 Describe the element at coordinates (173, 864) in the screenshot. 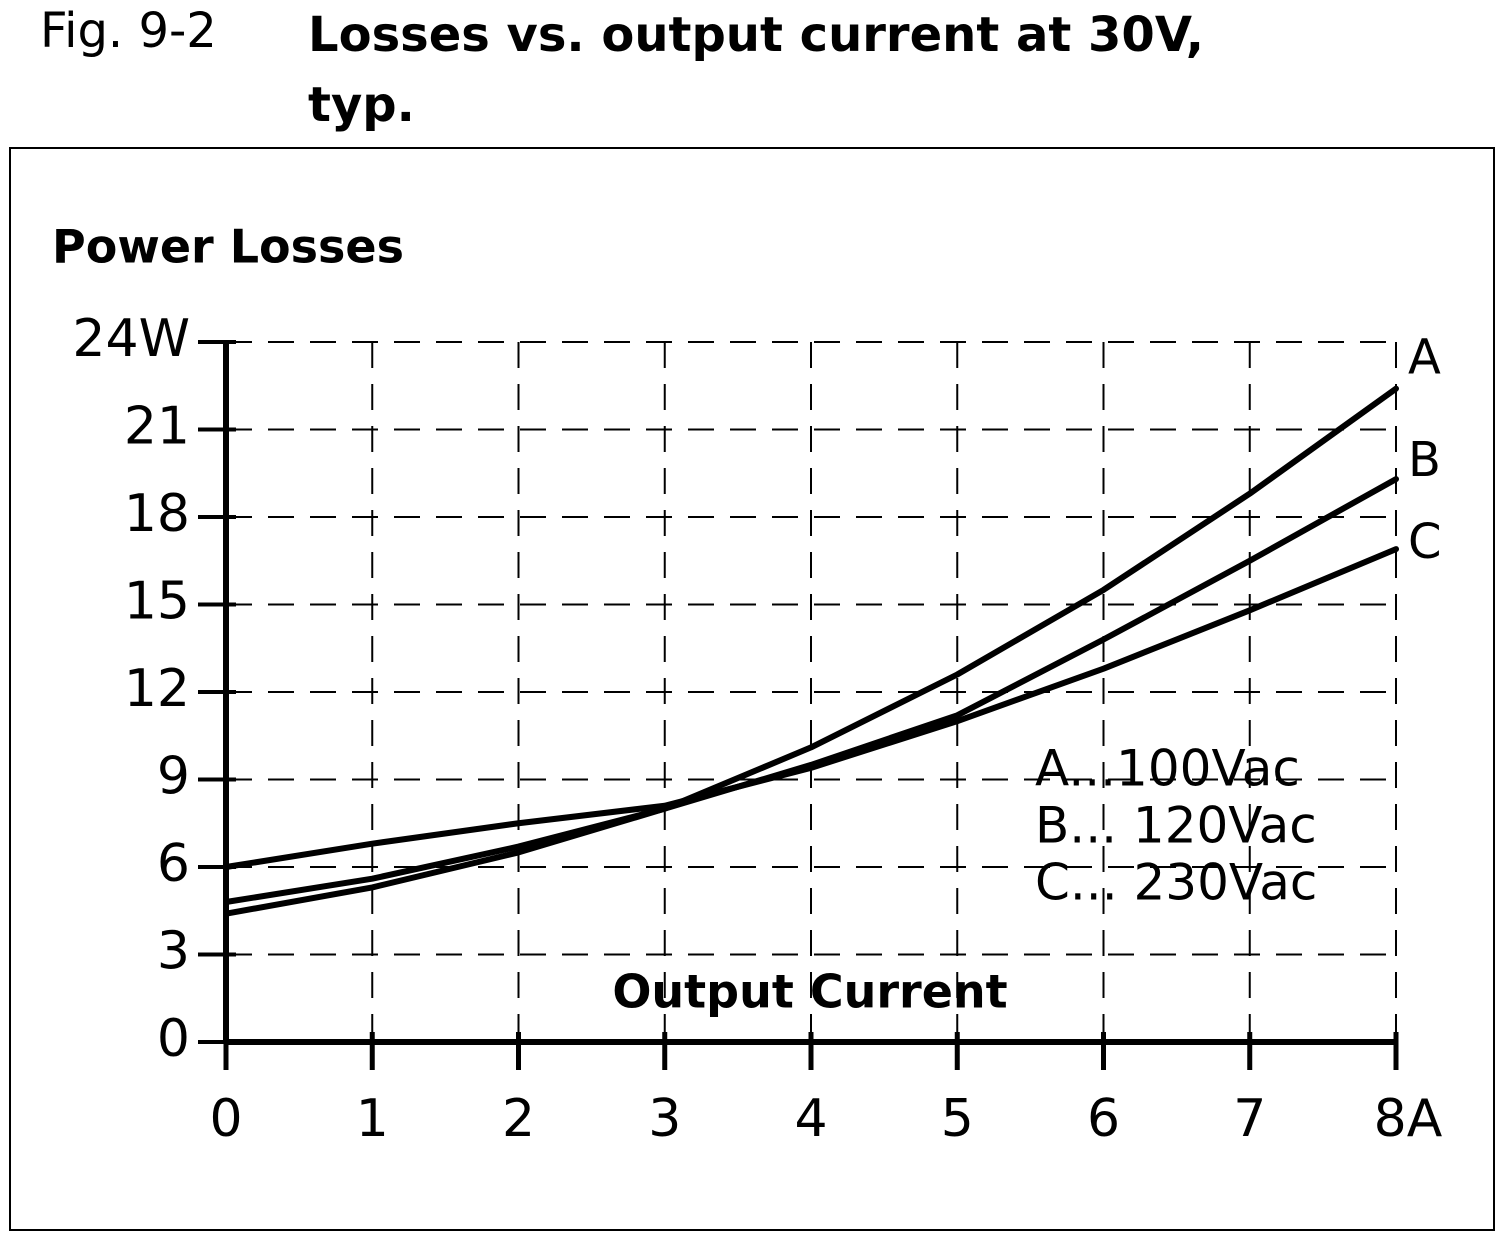

I see `y-tick-label: 6` at that location.